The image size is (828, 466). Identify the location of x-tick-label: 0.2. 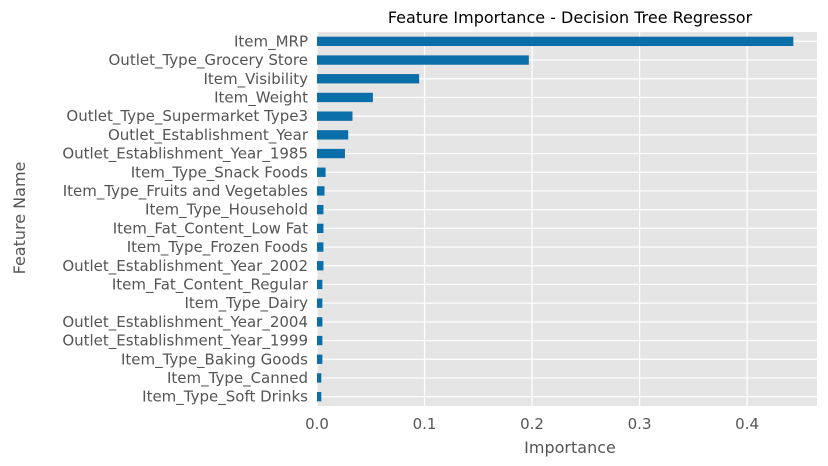
(532, 424).